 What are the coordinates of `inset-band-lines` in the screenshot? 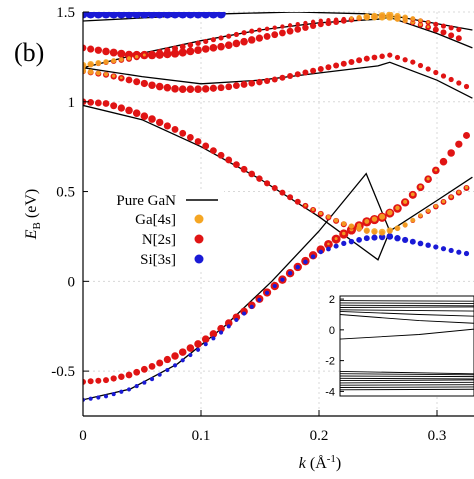 It's located at (407, 345).